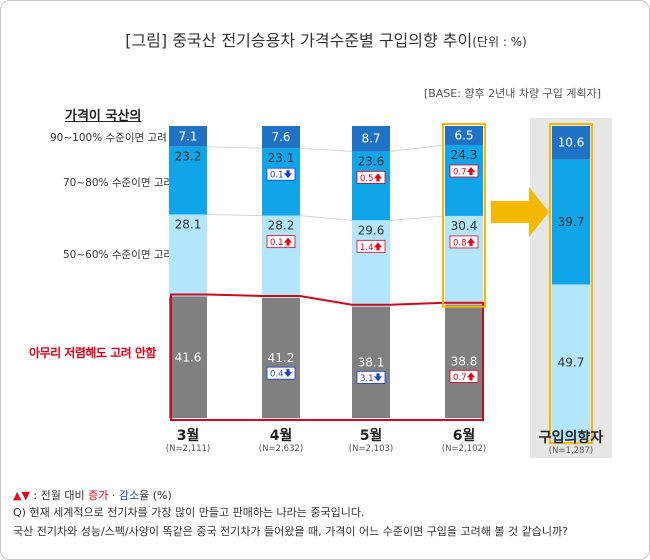  What do you see at coordinates (571, 438) in the screenshot?
I see `category-label: 구입의향자` at bounding box center [571, 438].